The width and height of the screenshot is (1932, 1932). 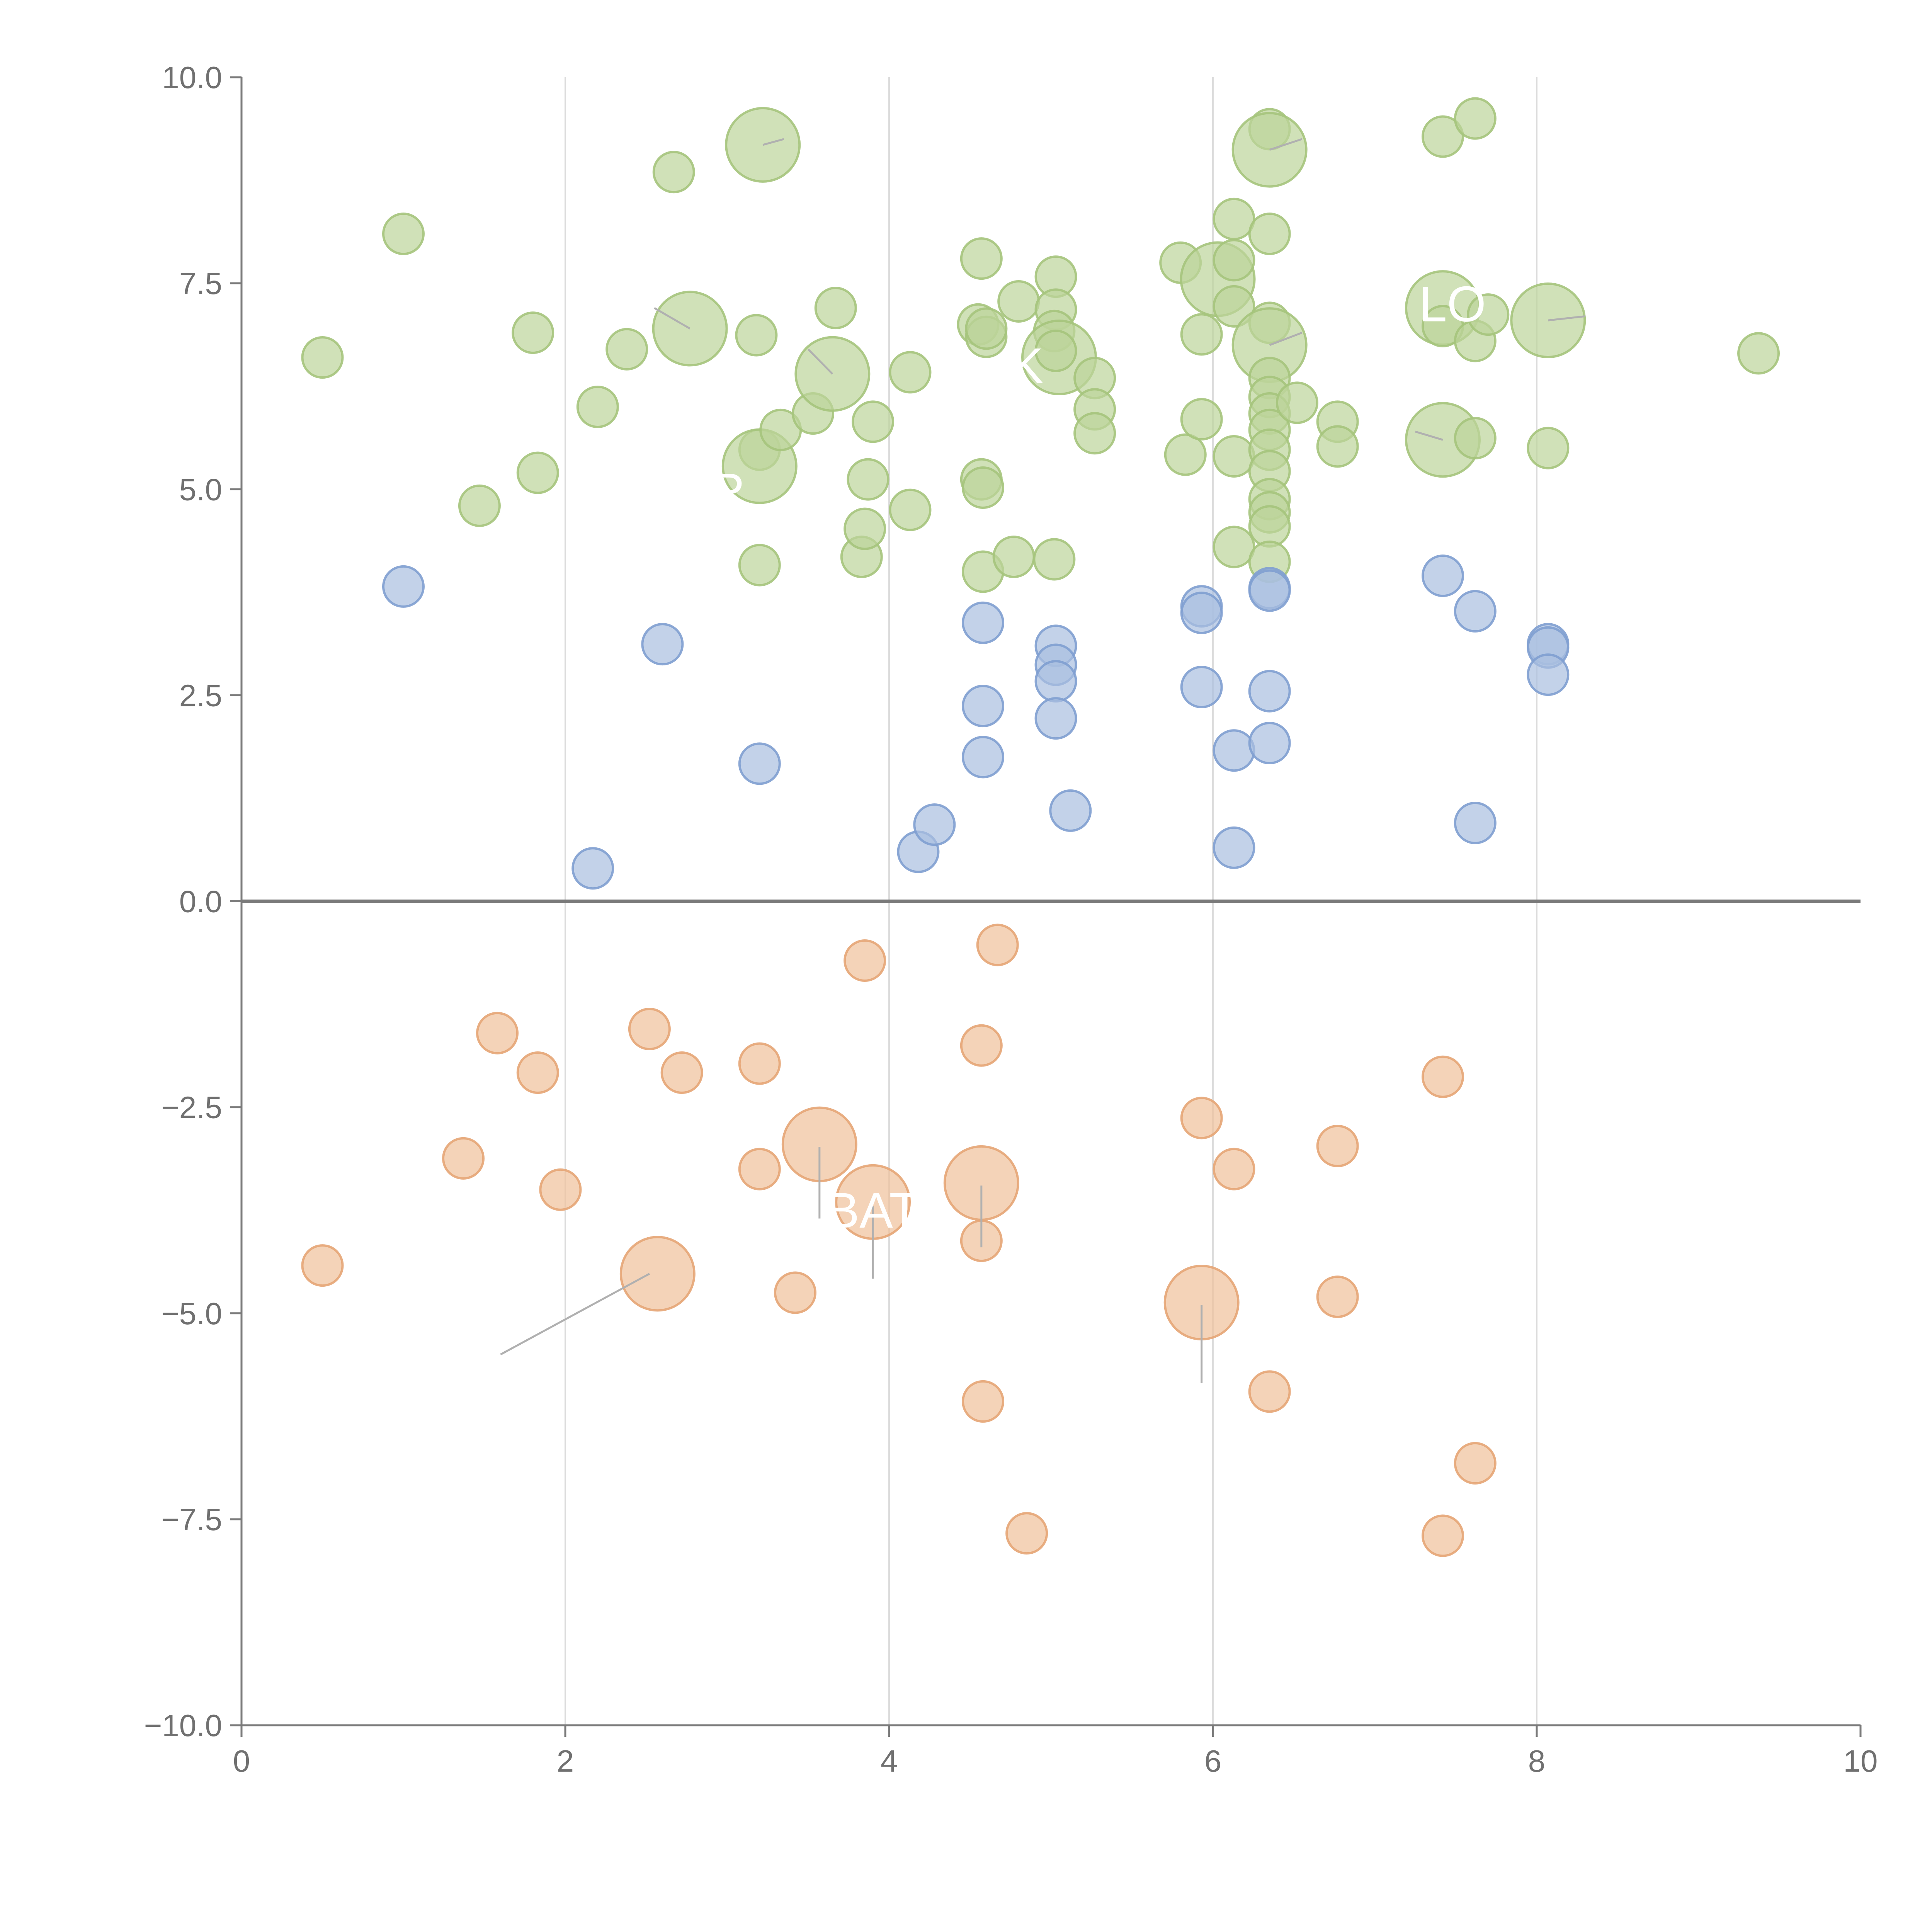 I want to click on y-tick-label: 10.0, so click(x=192, y=78).